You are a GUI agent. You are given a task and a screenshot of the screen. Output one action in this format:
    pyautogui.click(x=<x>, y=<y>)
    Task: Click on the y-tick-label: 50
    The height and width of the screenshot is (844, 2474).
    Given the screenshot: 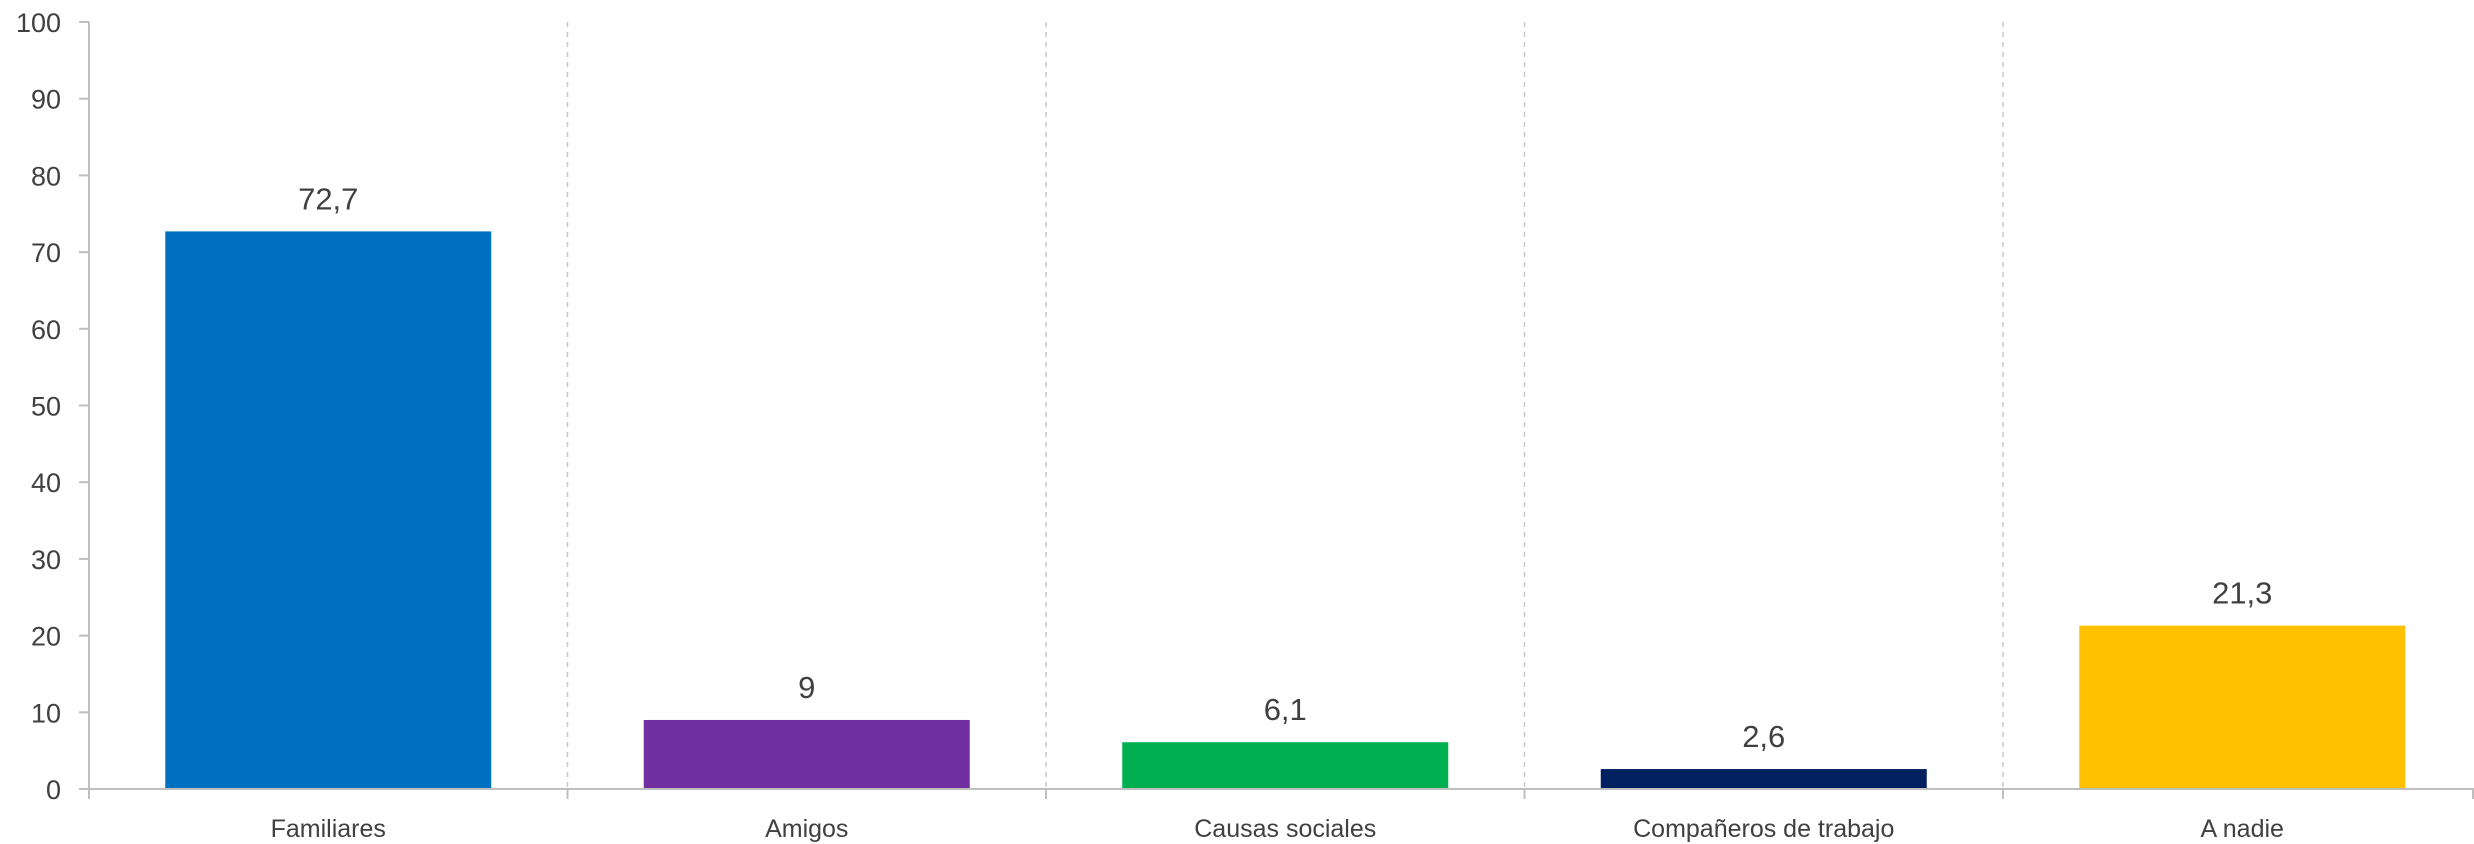 What is the action you would take?
    pyautogui.click(x=46, y=407)
    